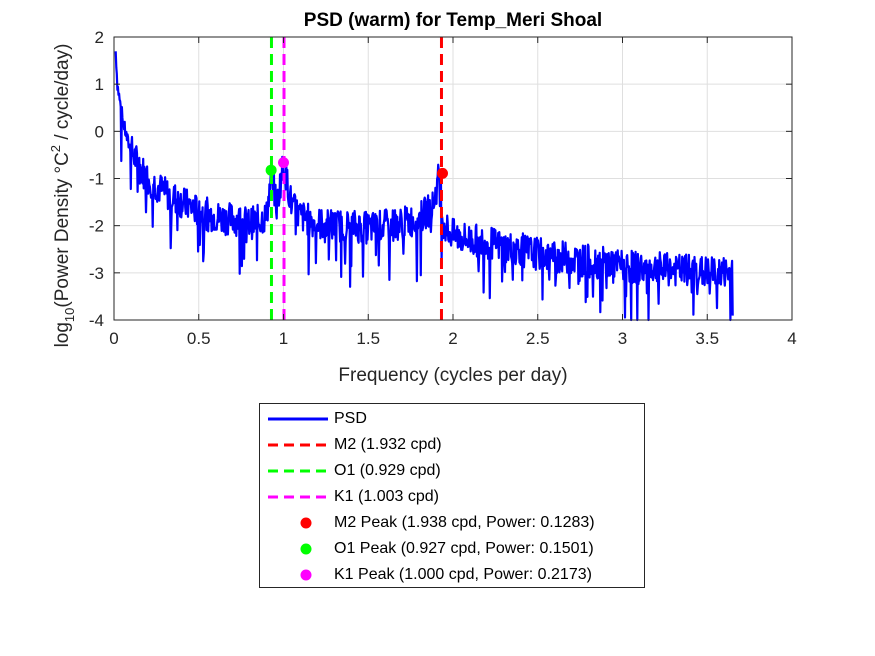 This screenshot has width=875, height=656. I want to click on legend-item-k1: K1 (1.003 cpd), so click(452, 497).